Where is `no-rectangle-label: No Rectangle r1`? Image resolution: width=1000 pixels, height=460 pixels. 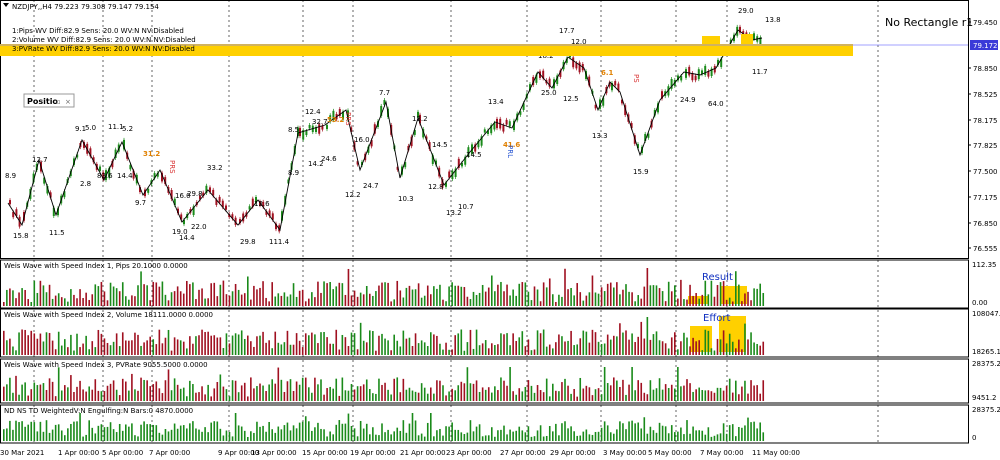
no-rectangle-label: No Rectangle r1 is located at coordinates (929, 22).